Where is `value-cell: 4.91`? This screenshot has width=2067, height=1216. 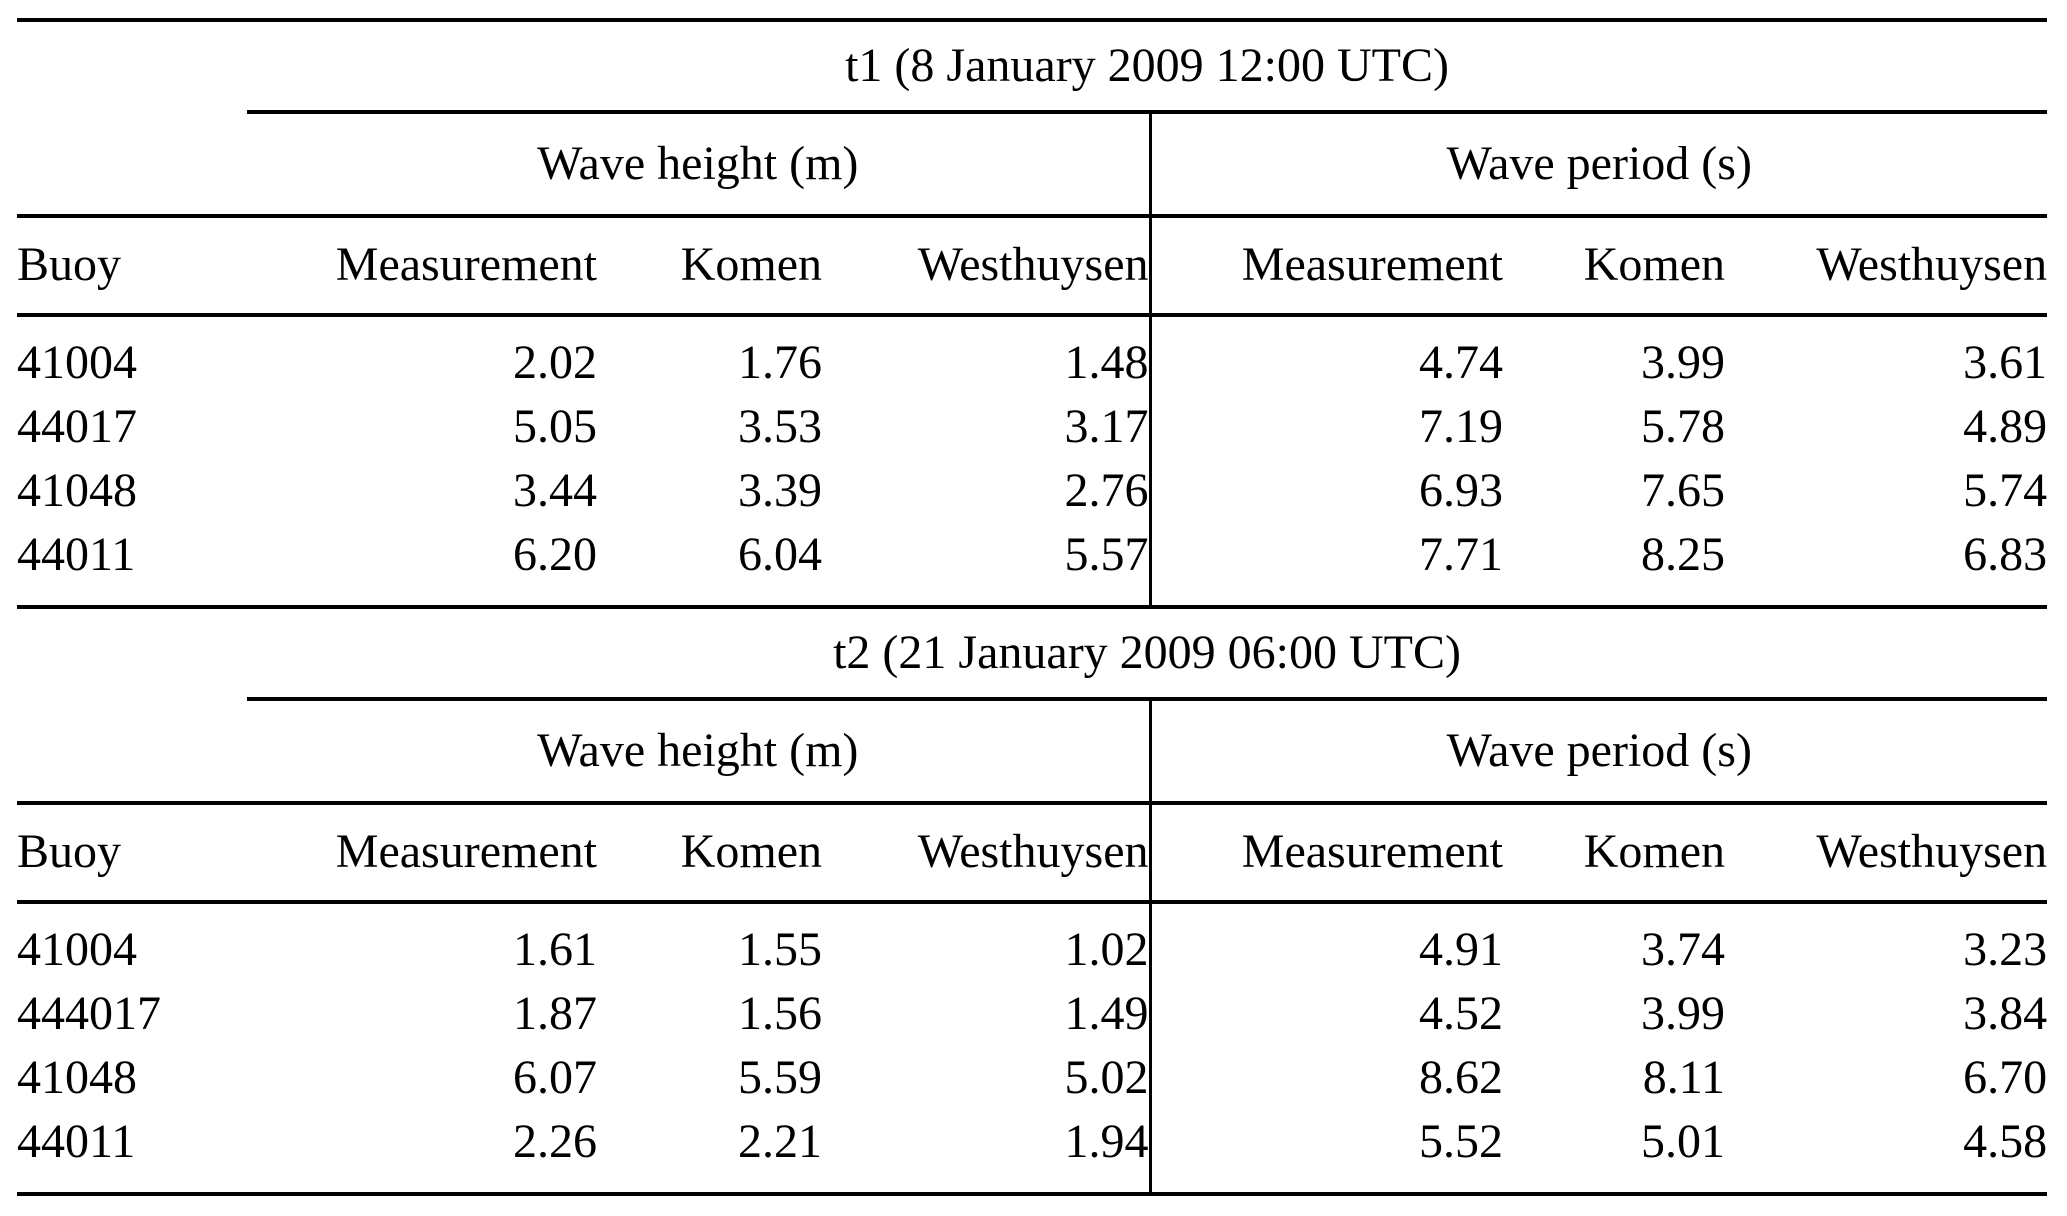
value-cell: 4.91 is located at coordinates (1325, 942).